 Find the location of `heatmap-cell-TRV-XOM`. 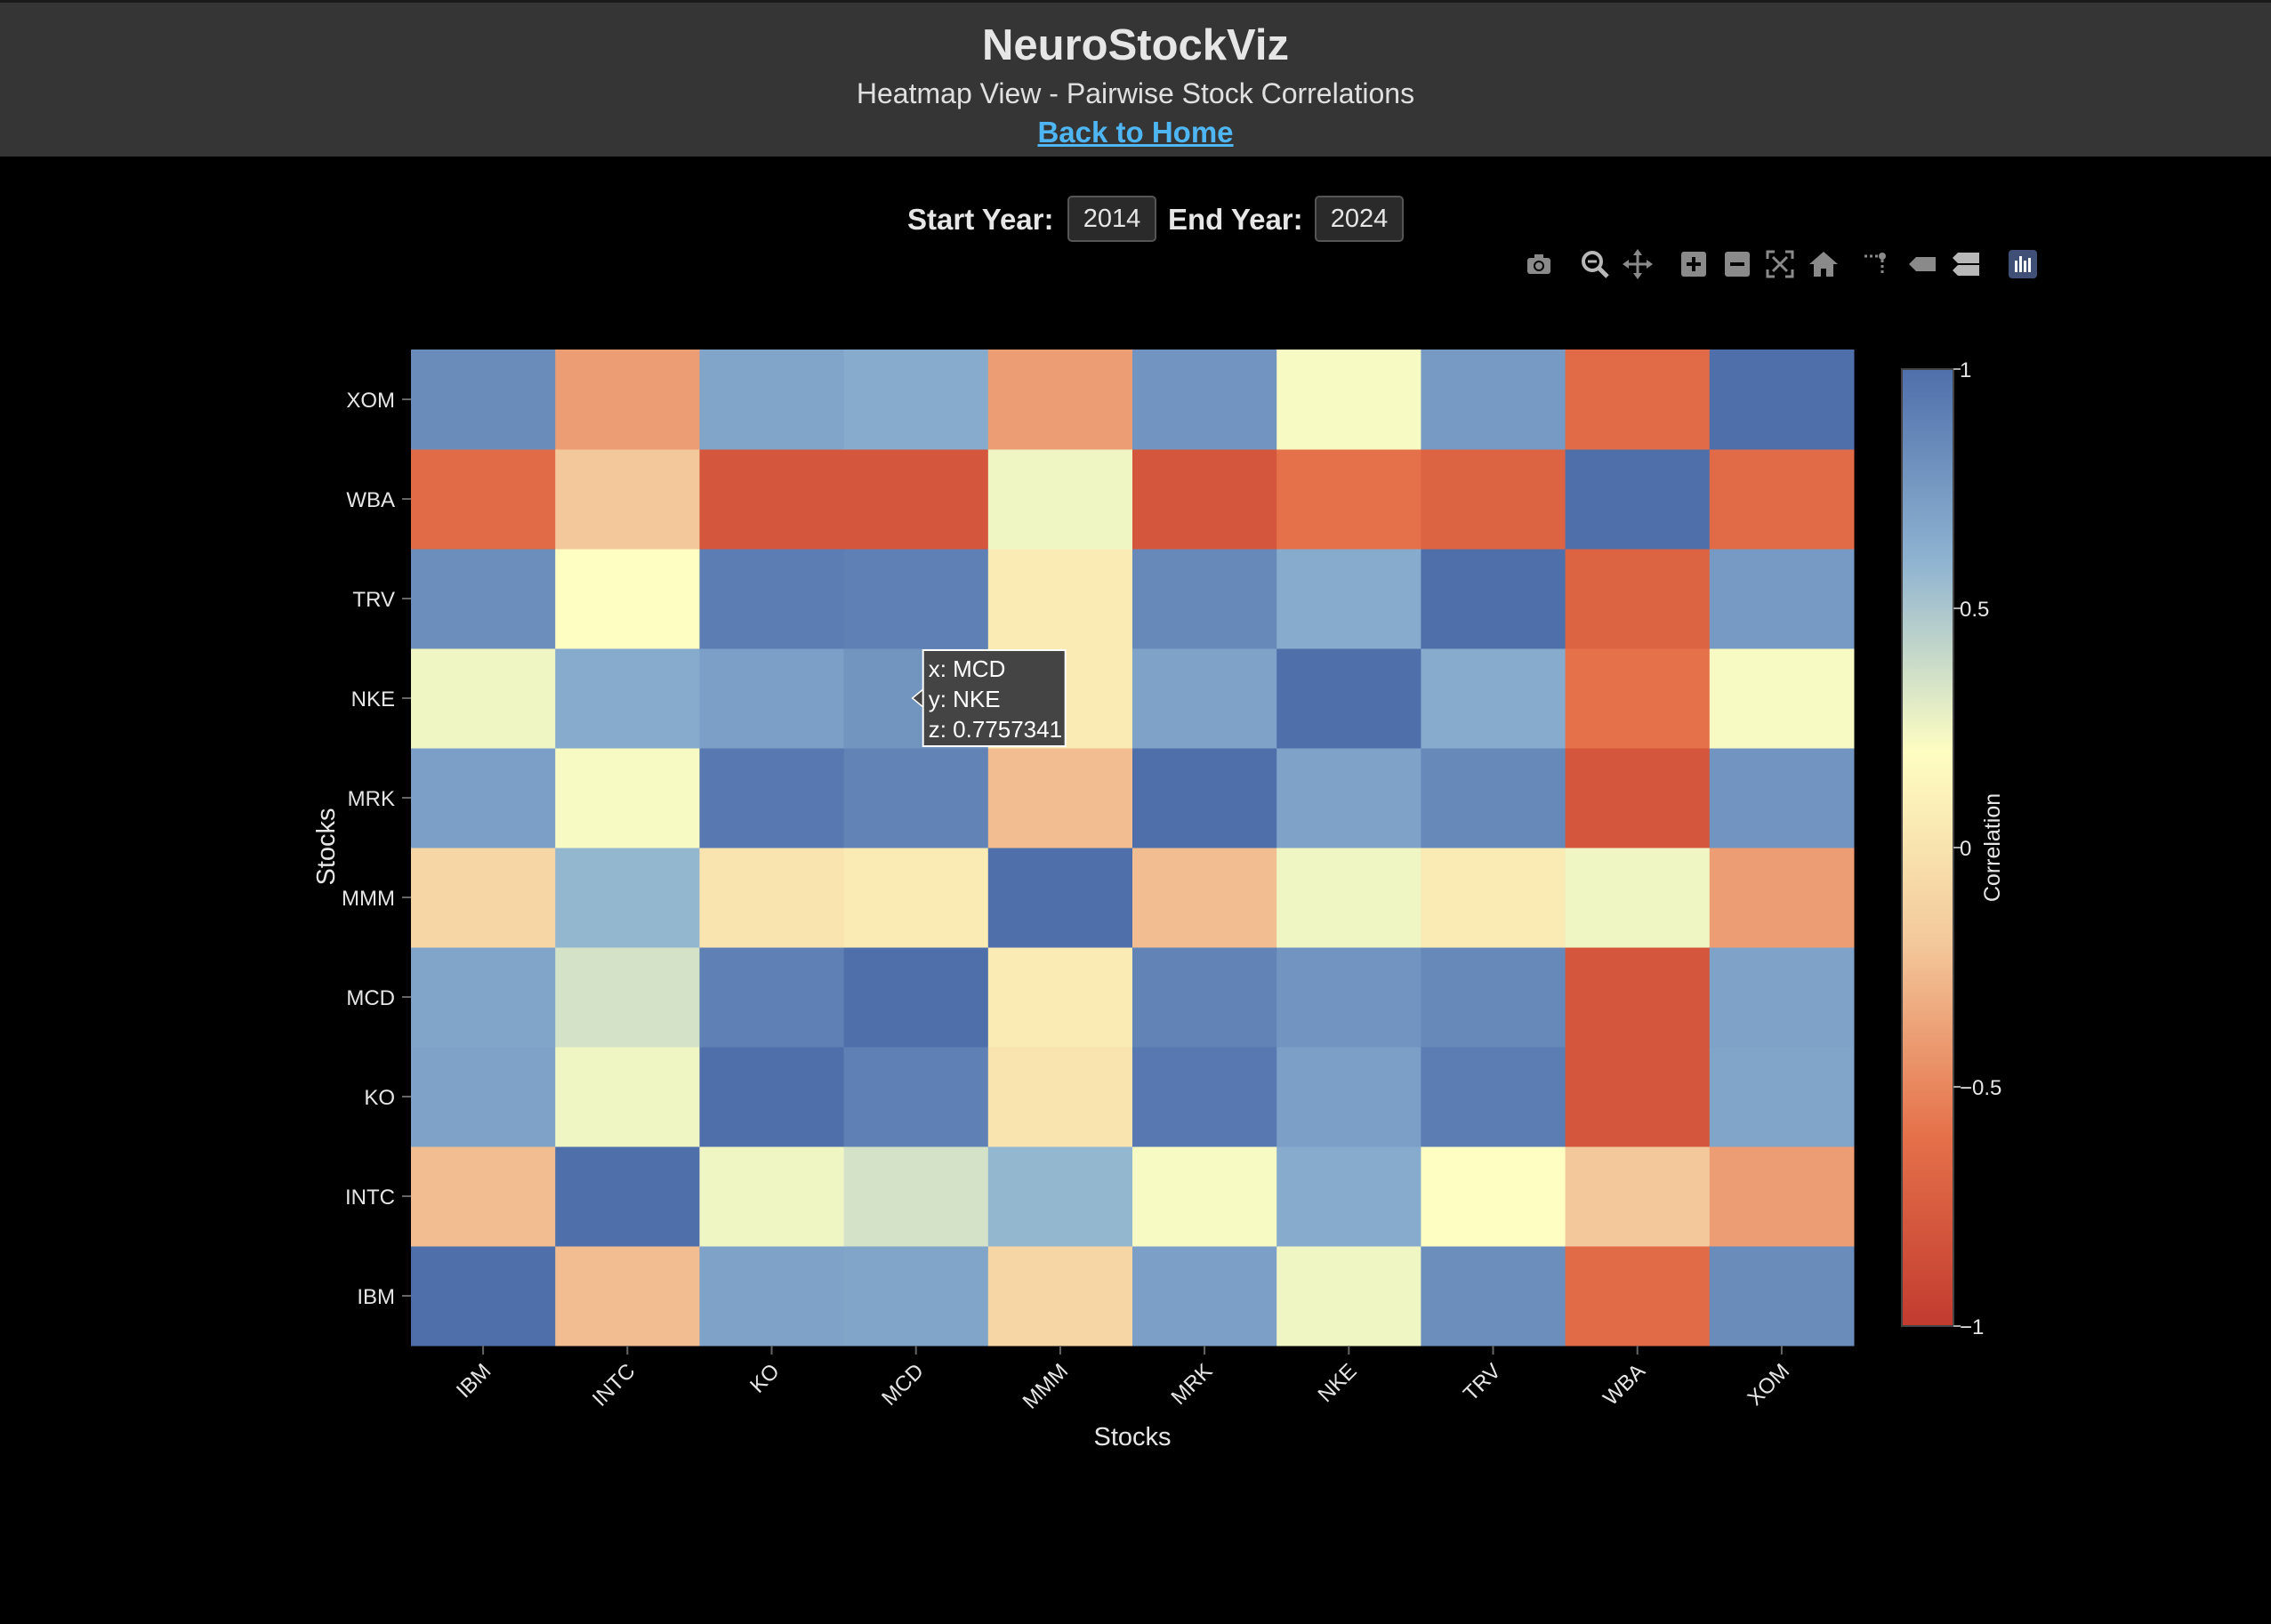

heatmap-cell-TRV-XOM is located at coordinates (1493, 400).